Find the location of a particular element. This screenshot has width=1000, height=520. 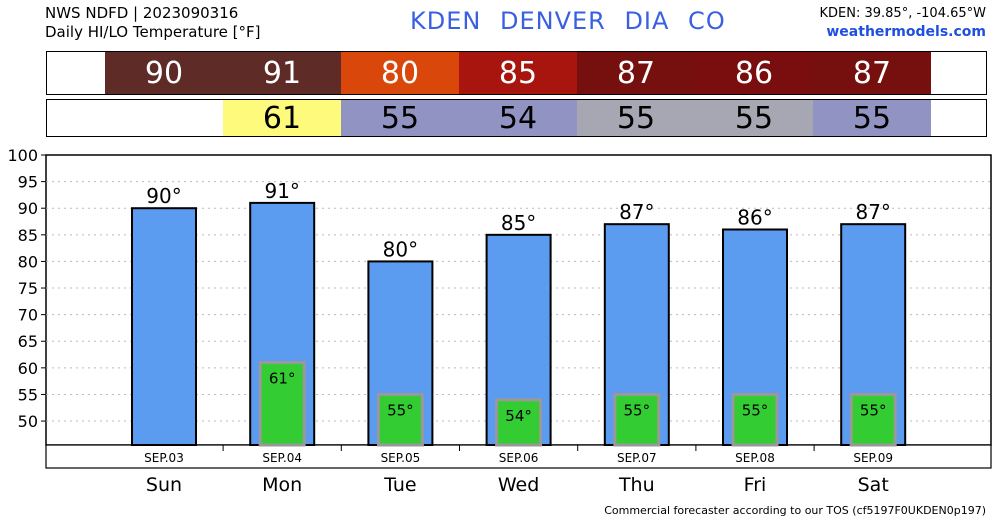

site-link: weathermodels.com is located at coordinates (906, 32).